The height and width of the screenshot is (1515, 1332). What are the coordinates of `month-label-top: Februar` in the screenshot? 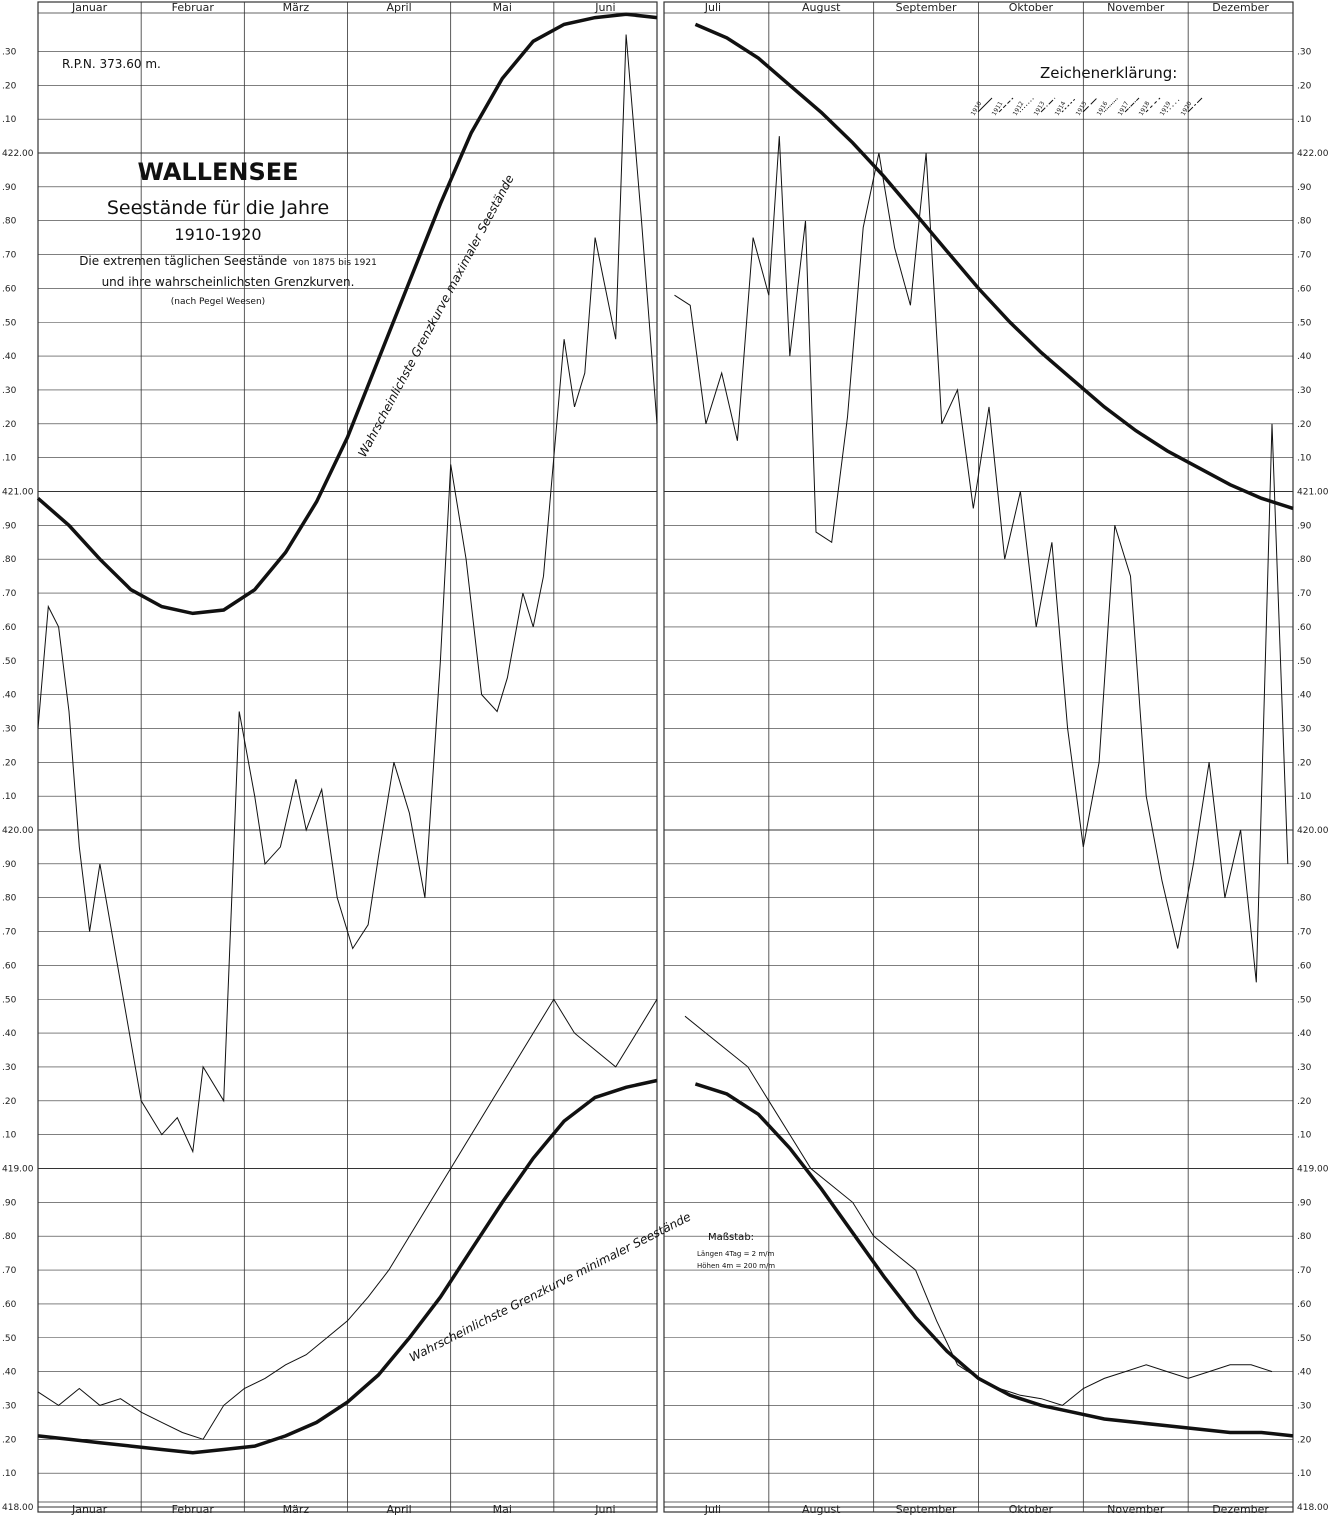 It's located at (193, 7).